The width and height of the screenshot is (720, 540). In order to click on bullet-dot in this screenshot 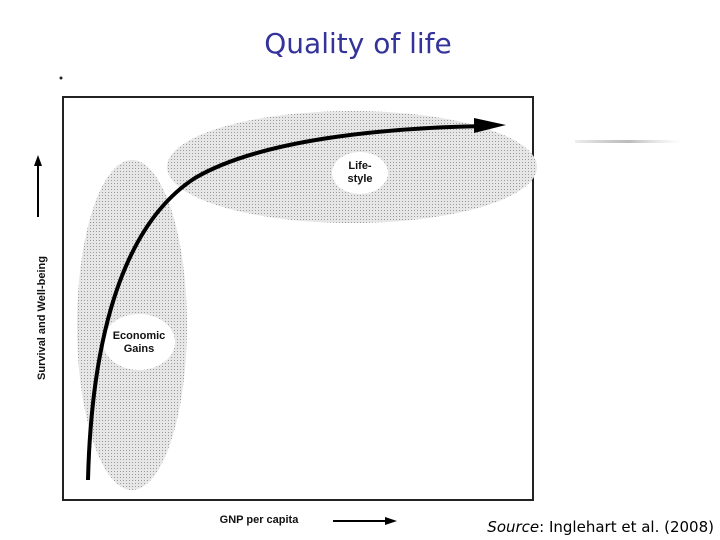, I will do `click(61, 78)`.